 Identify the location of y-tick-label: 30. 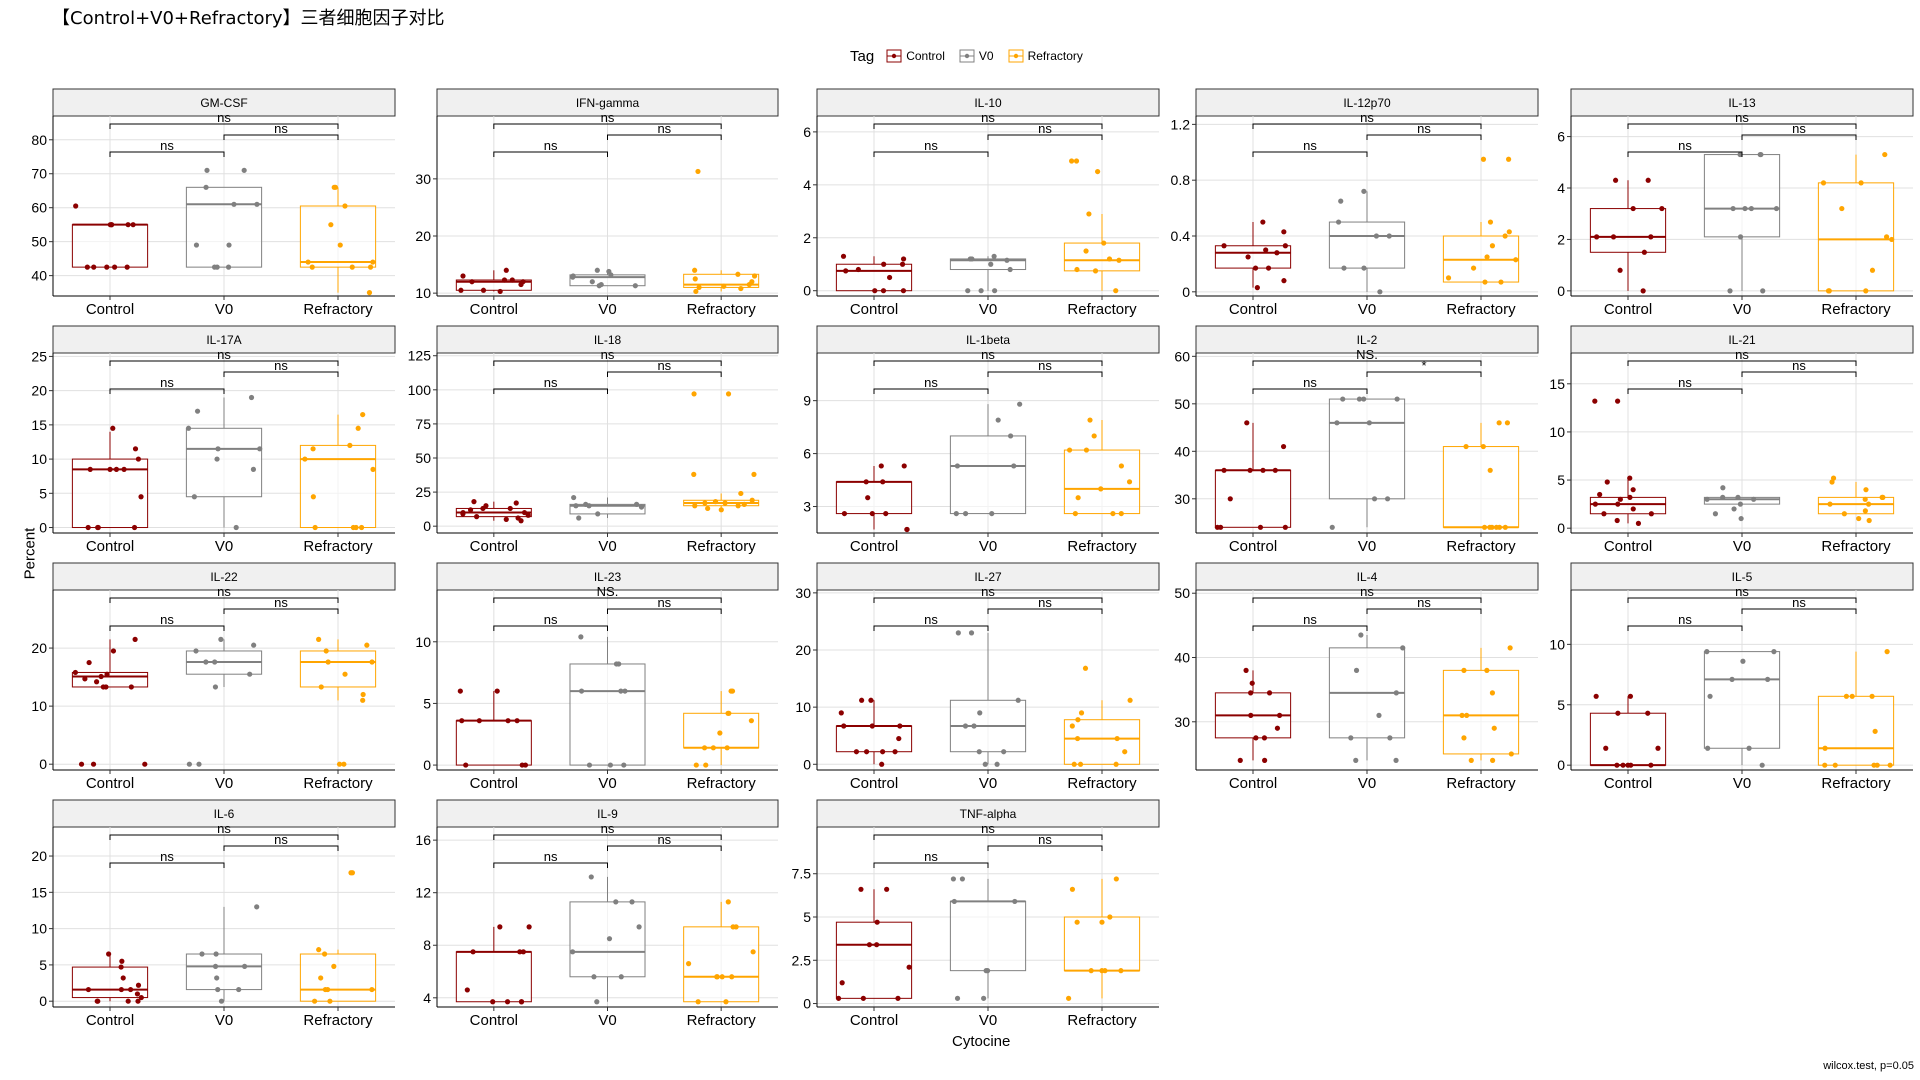
(1182, 722).